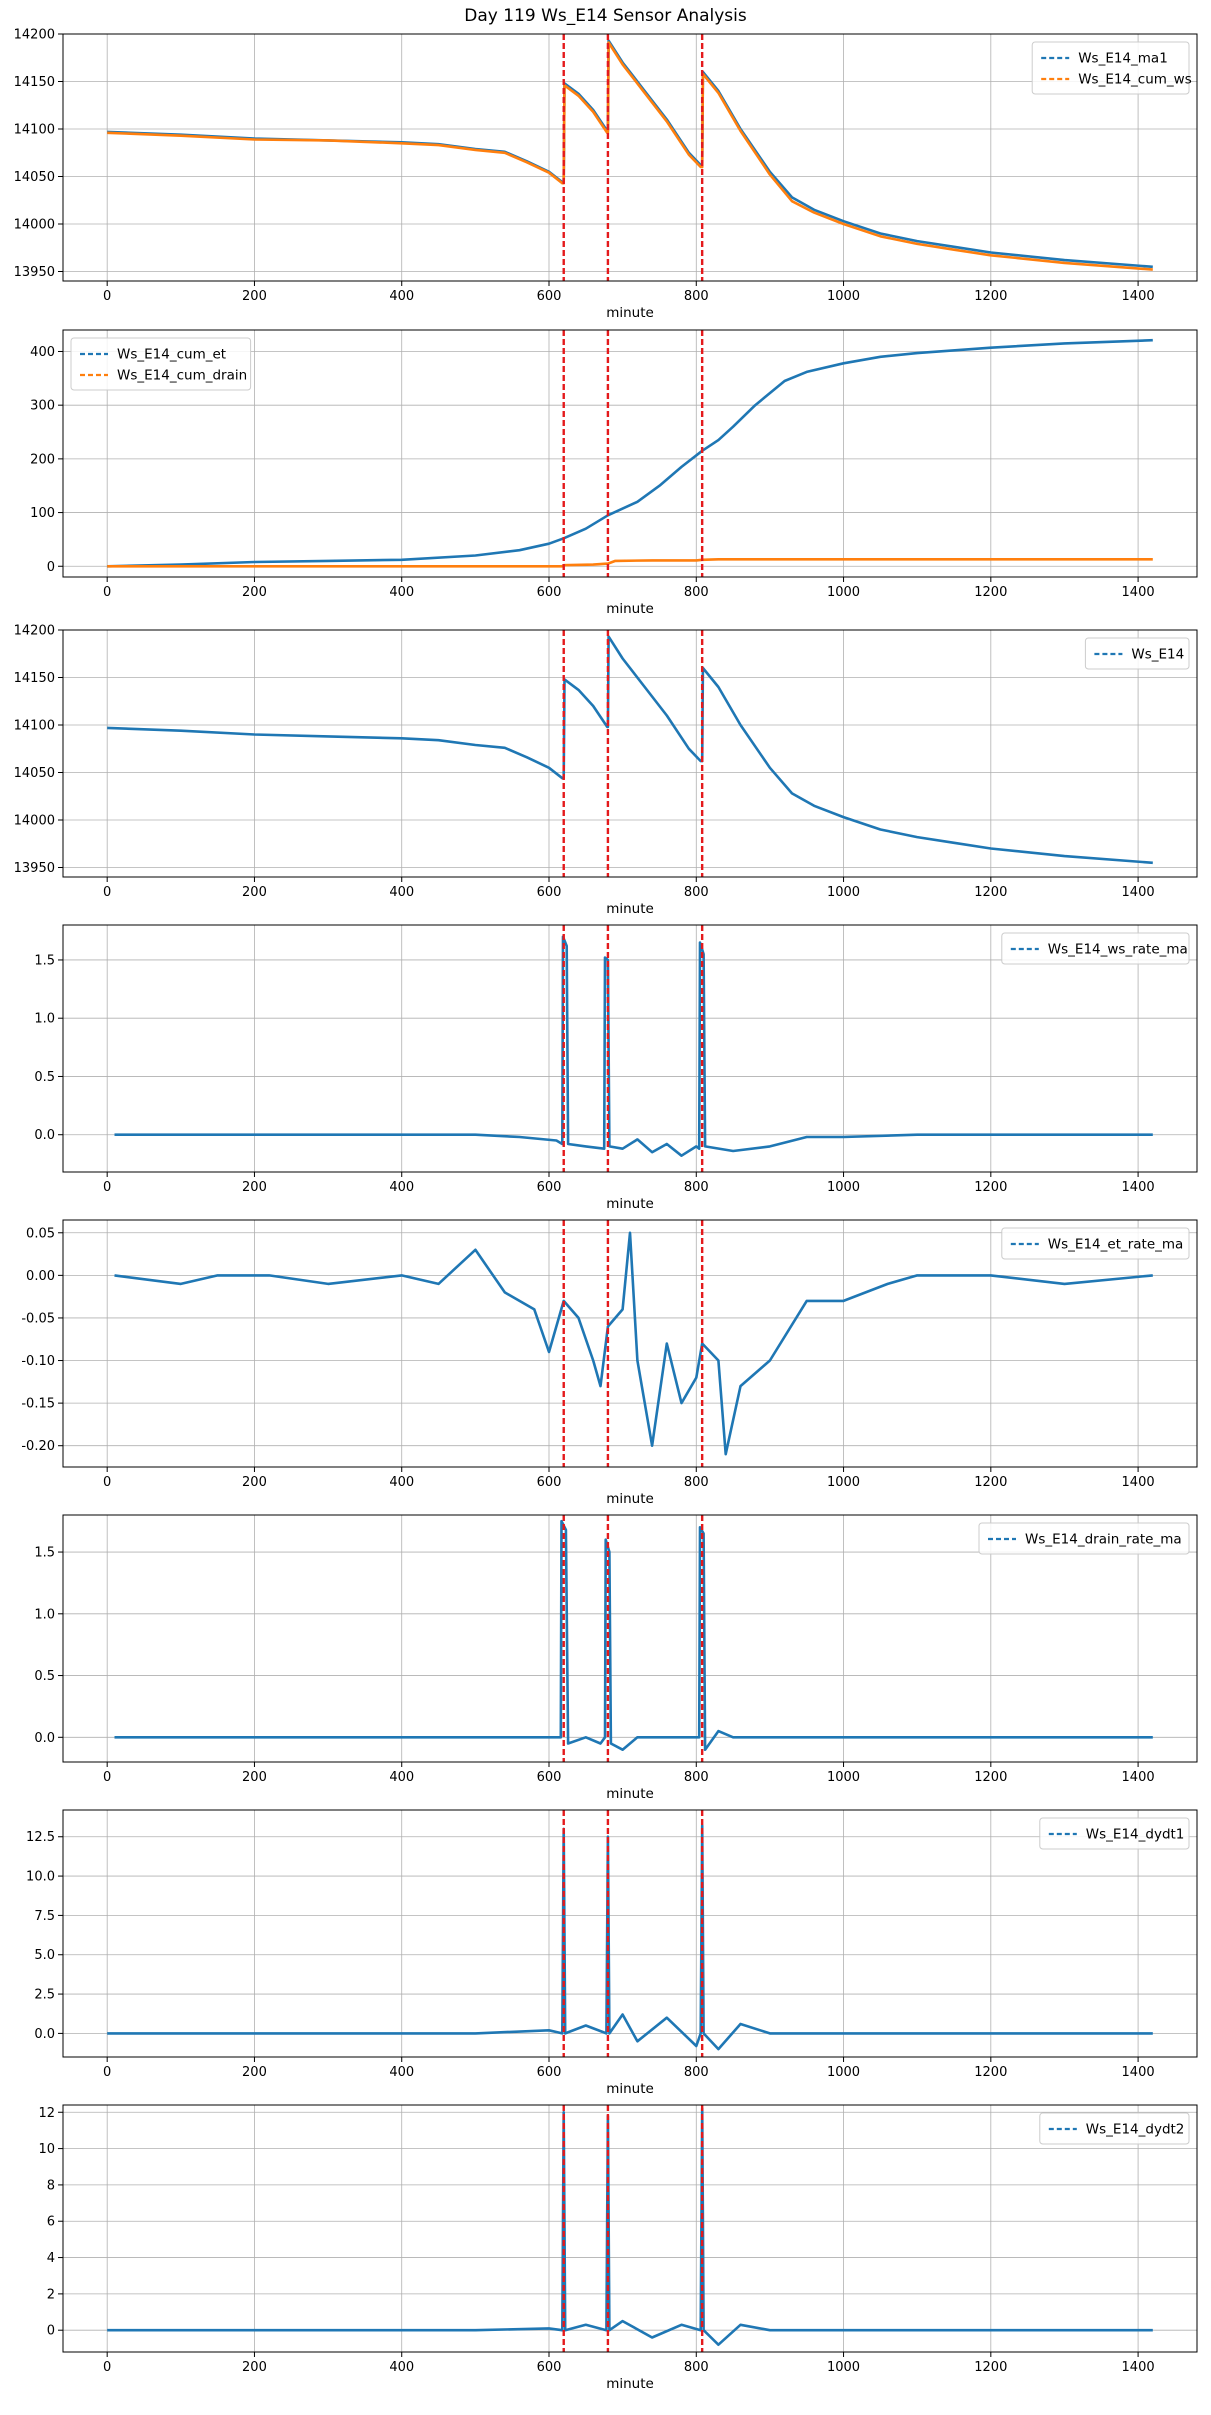 This screenshot has width=1211, height=2415. Describe the element at coordinates (1157, 655) in the screenshot. I see `legend-label: Ws_E14` at that location.